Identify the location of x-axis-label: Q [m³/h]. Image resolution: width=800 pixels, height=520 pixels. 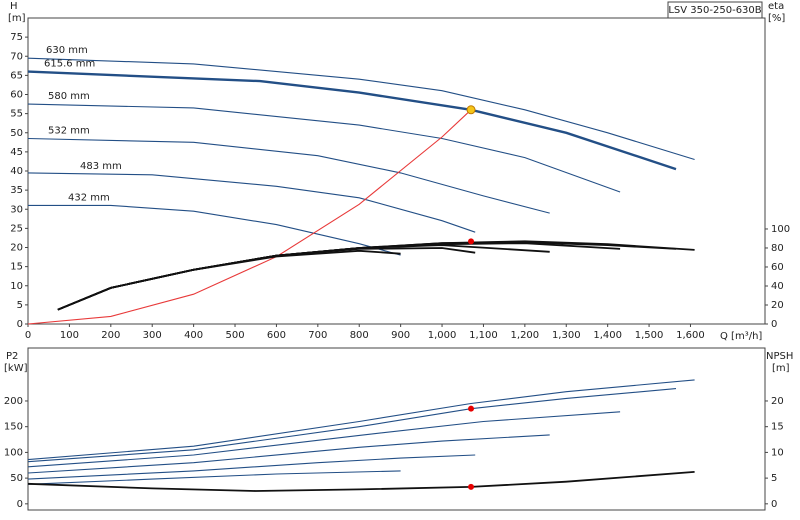
(741, 336).